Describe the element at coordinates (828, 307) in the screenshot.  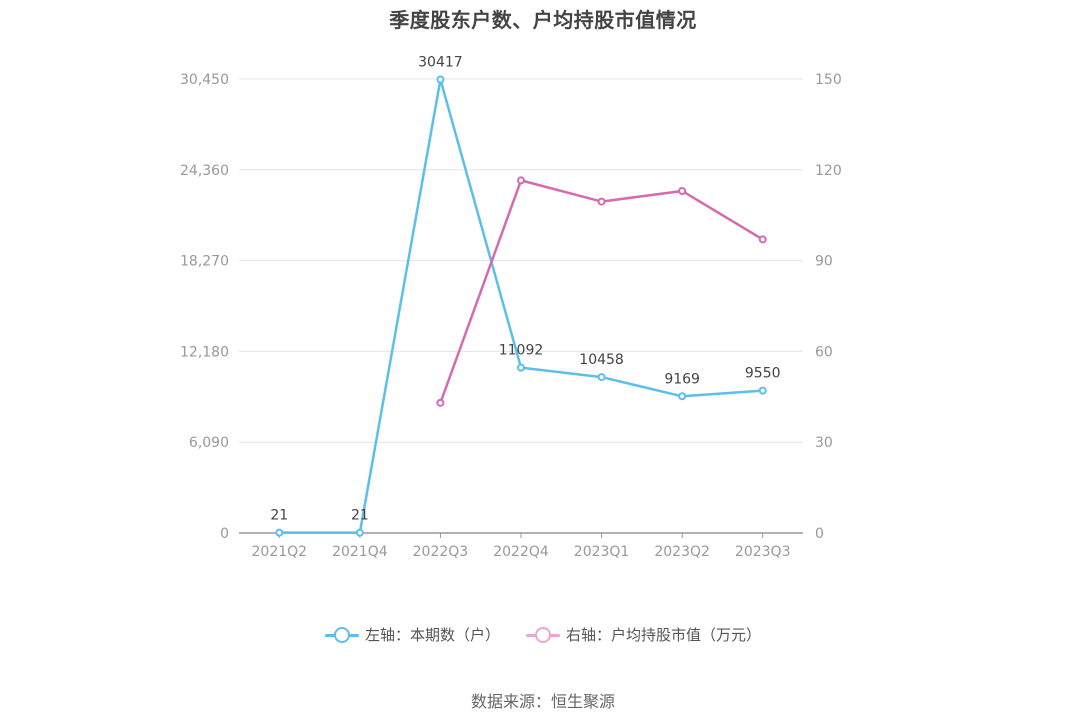
I see `right-axis-ticks: 0 30 60 90 120 150` at that location.